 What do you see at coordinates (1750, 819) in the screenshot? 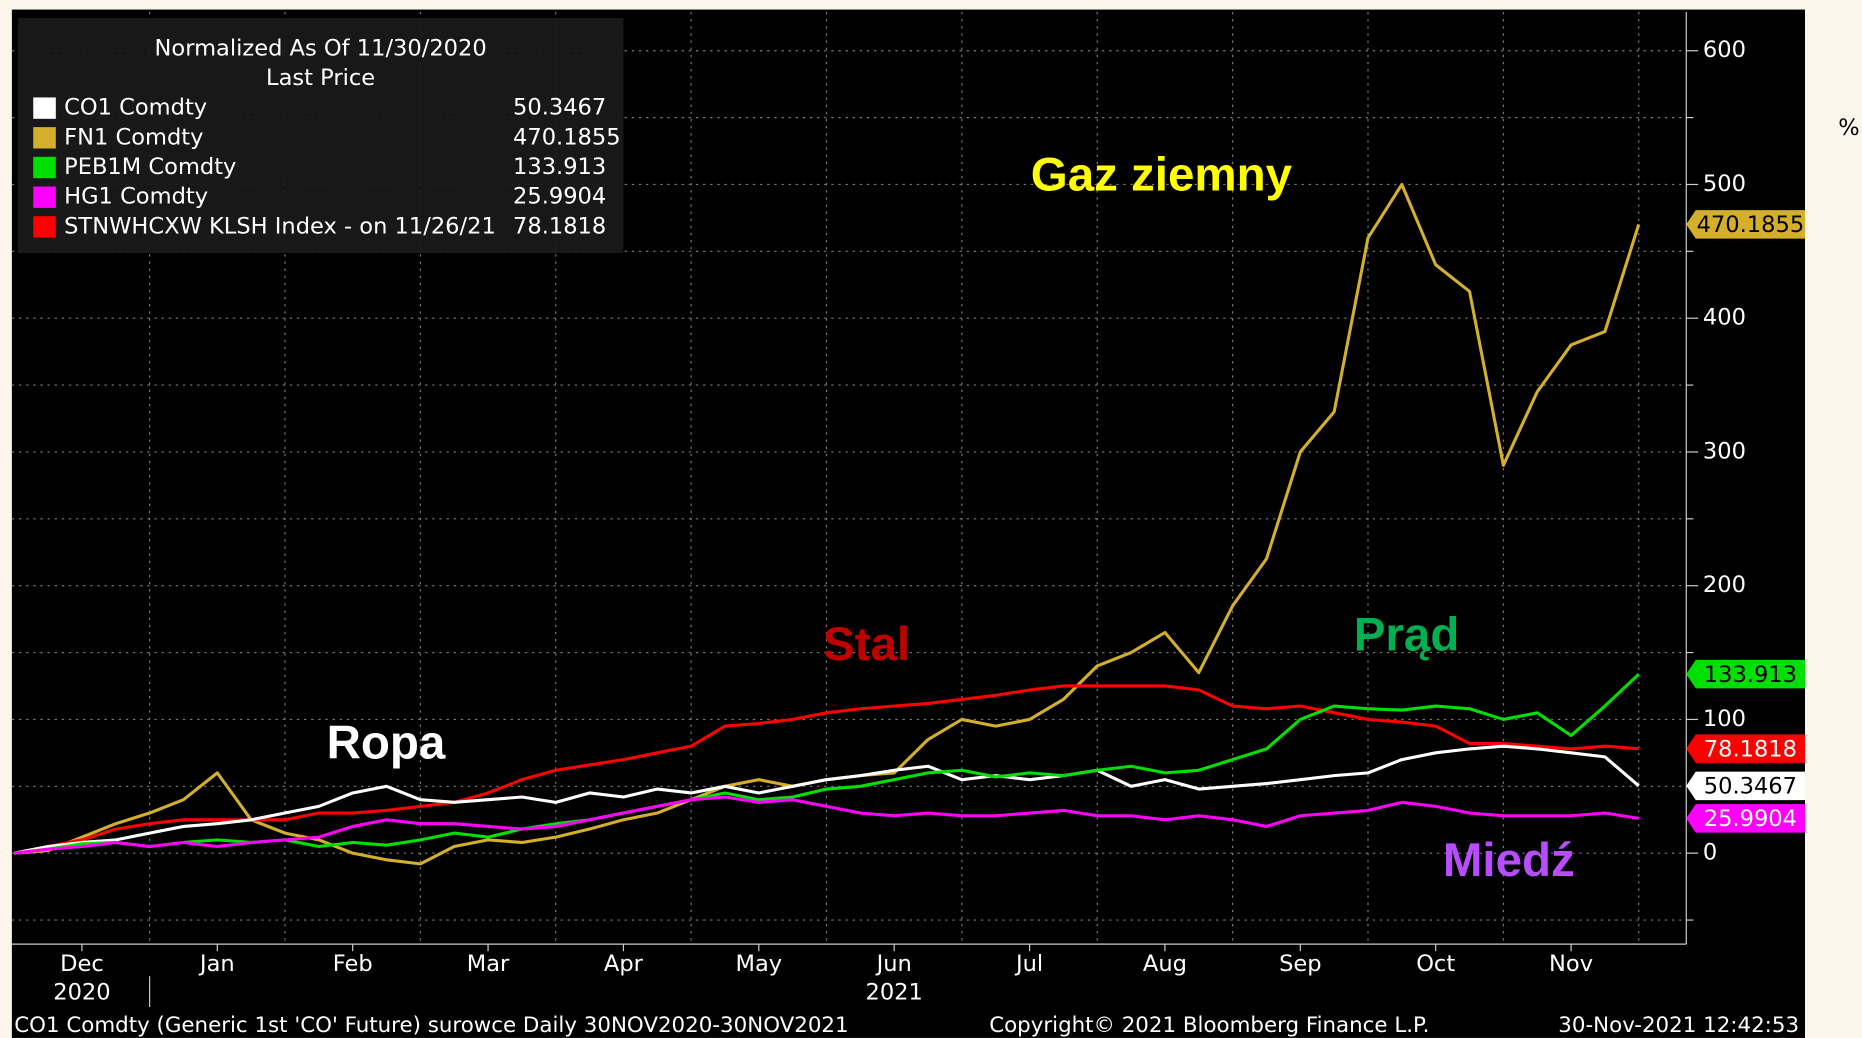
I see `value-tag-label: 25.9904` at bounding box center [1750, 819].